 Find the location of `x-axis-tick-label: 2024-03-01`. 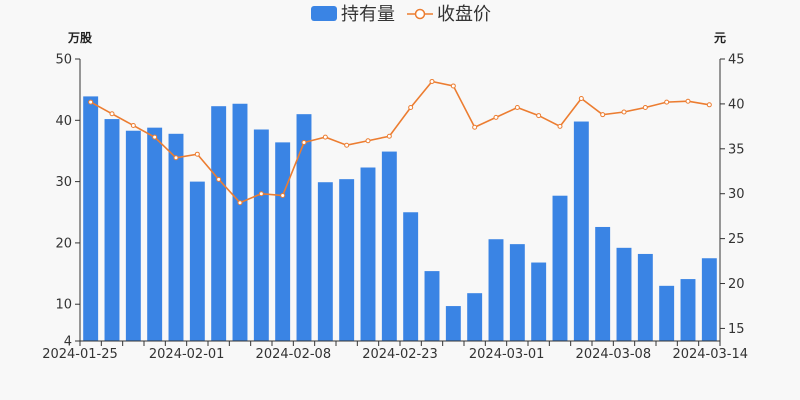

x-axis-tick-label: 2024-03-01 is located at coordinates (507, 354).